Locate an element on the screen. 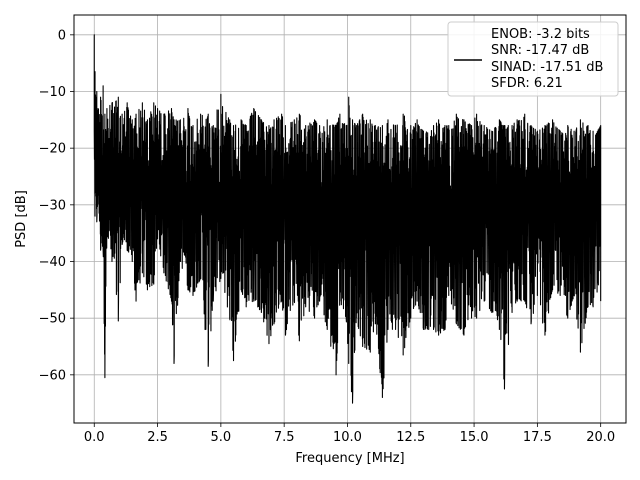 This screenshot has width=640, height=480. x-tick-label: 0.0 is located at coordinates (94, 437).